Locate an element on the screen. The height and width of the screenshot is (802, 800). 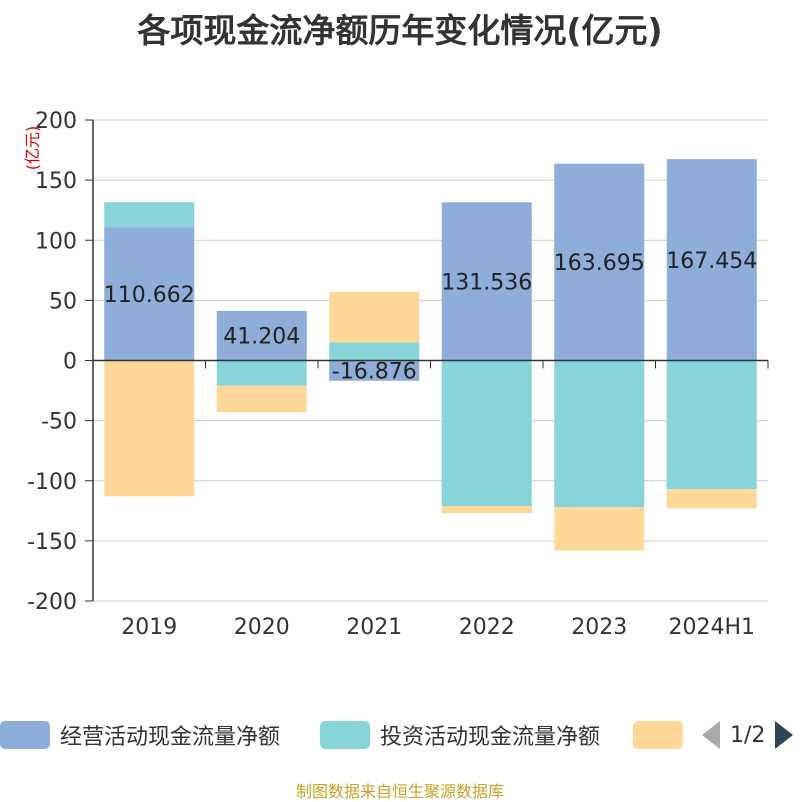
bar-series-1-2020 is located at coordinates (261, 373).